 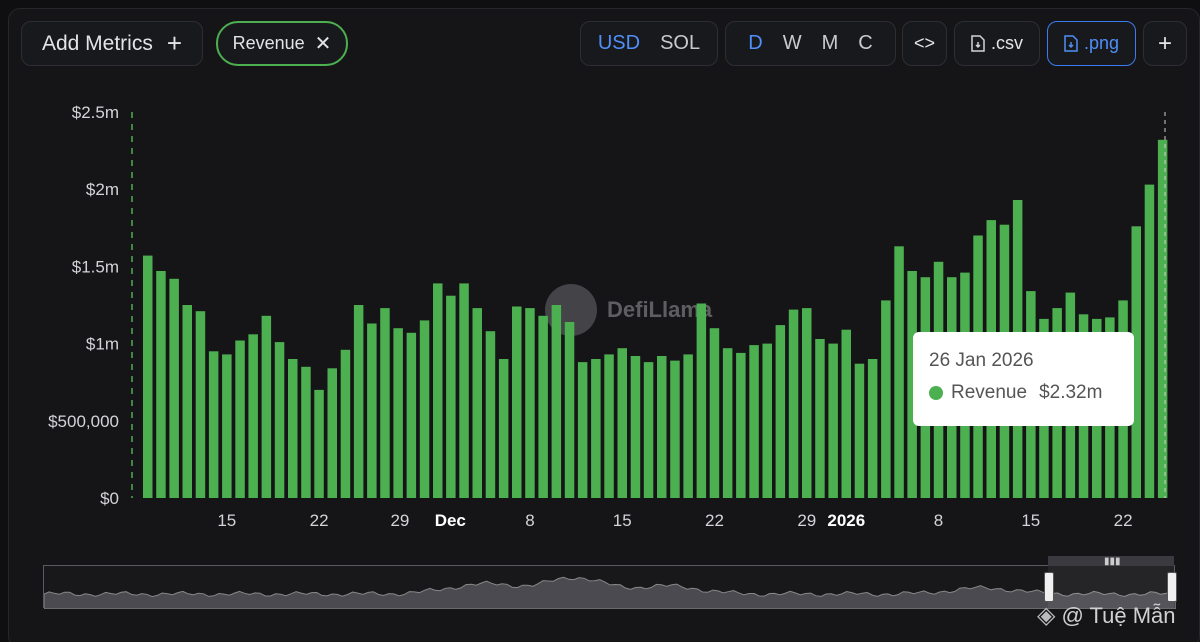 What do you see at coordinates (319, 520) in the screenshot?
I see `x-tick-label: 22` at bounding box center [319, 520].